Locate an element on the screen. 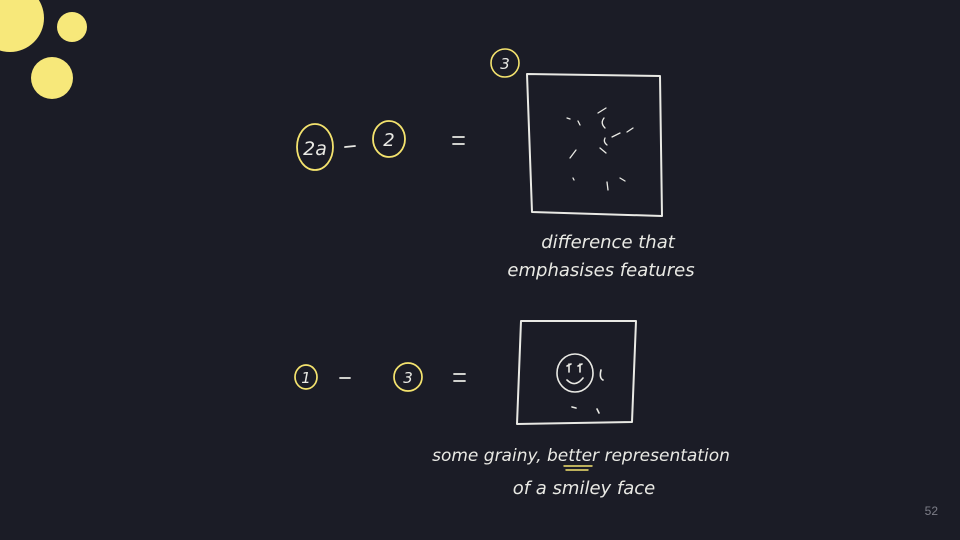 This screenshot has width=960, height=540. eq2-caption-underline is located at coordinates (578, 468).